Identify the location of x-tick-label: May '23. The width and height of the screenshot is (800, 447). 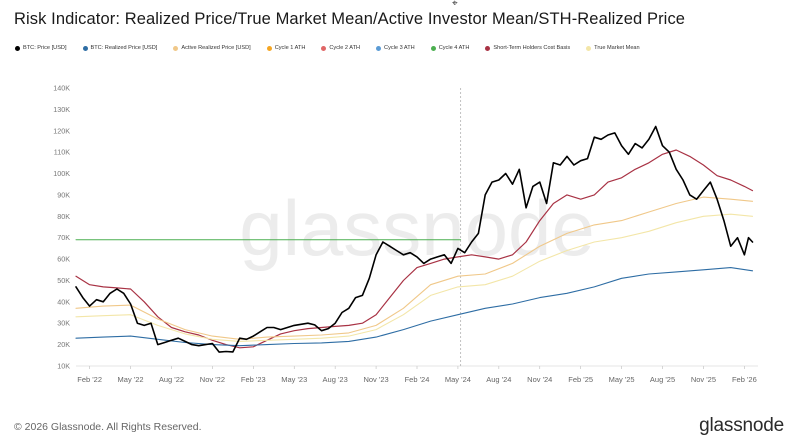
(294, 379).